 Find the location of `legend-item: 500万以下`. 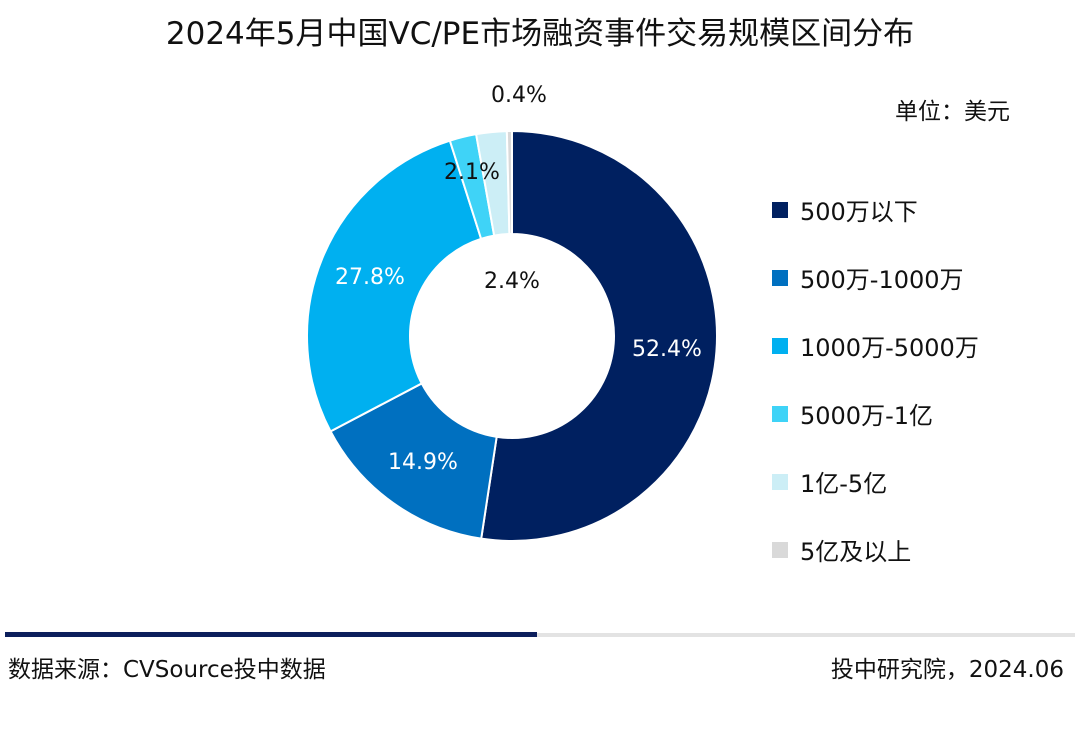

legend-item: 500万以下 is located at coordinates (845, 209).